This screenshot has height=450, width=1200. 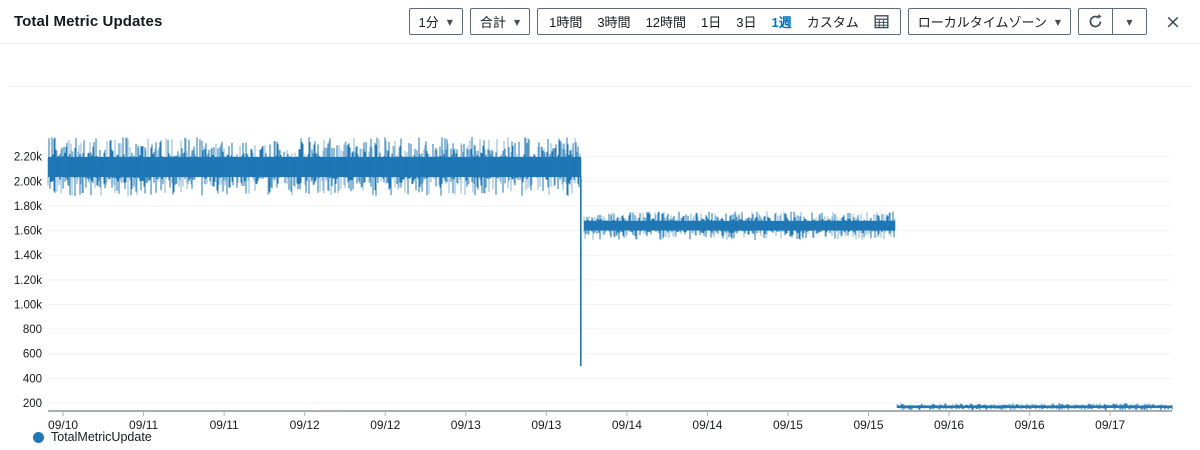 I want to click on y-tick-label: 2.20k, so click(x=28, y=158).